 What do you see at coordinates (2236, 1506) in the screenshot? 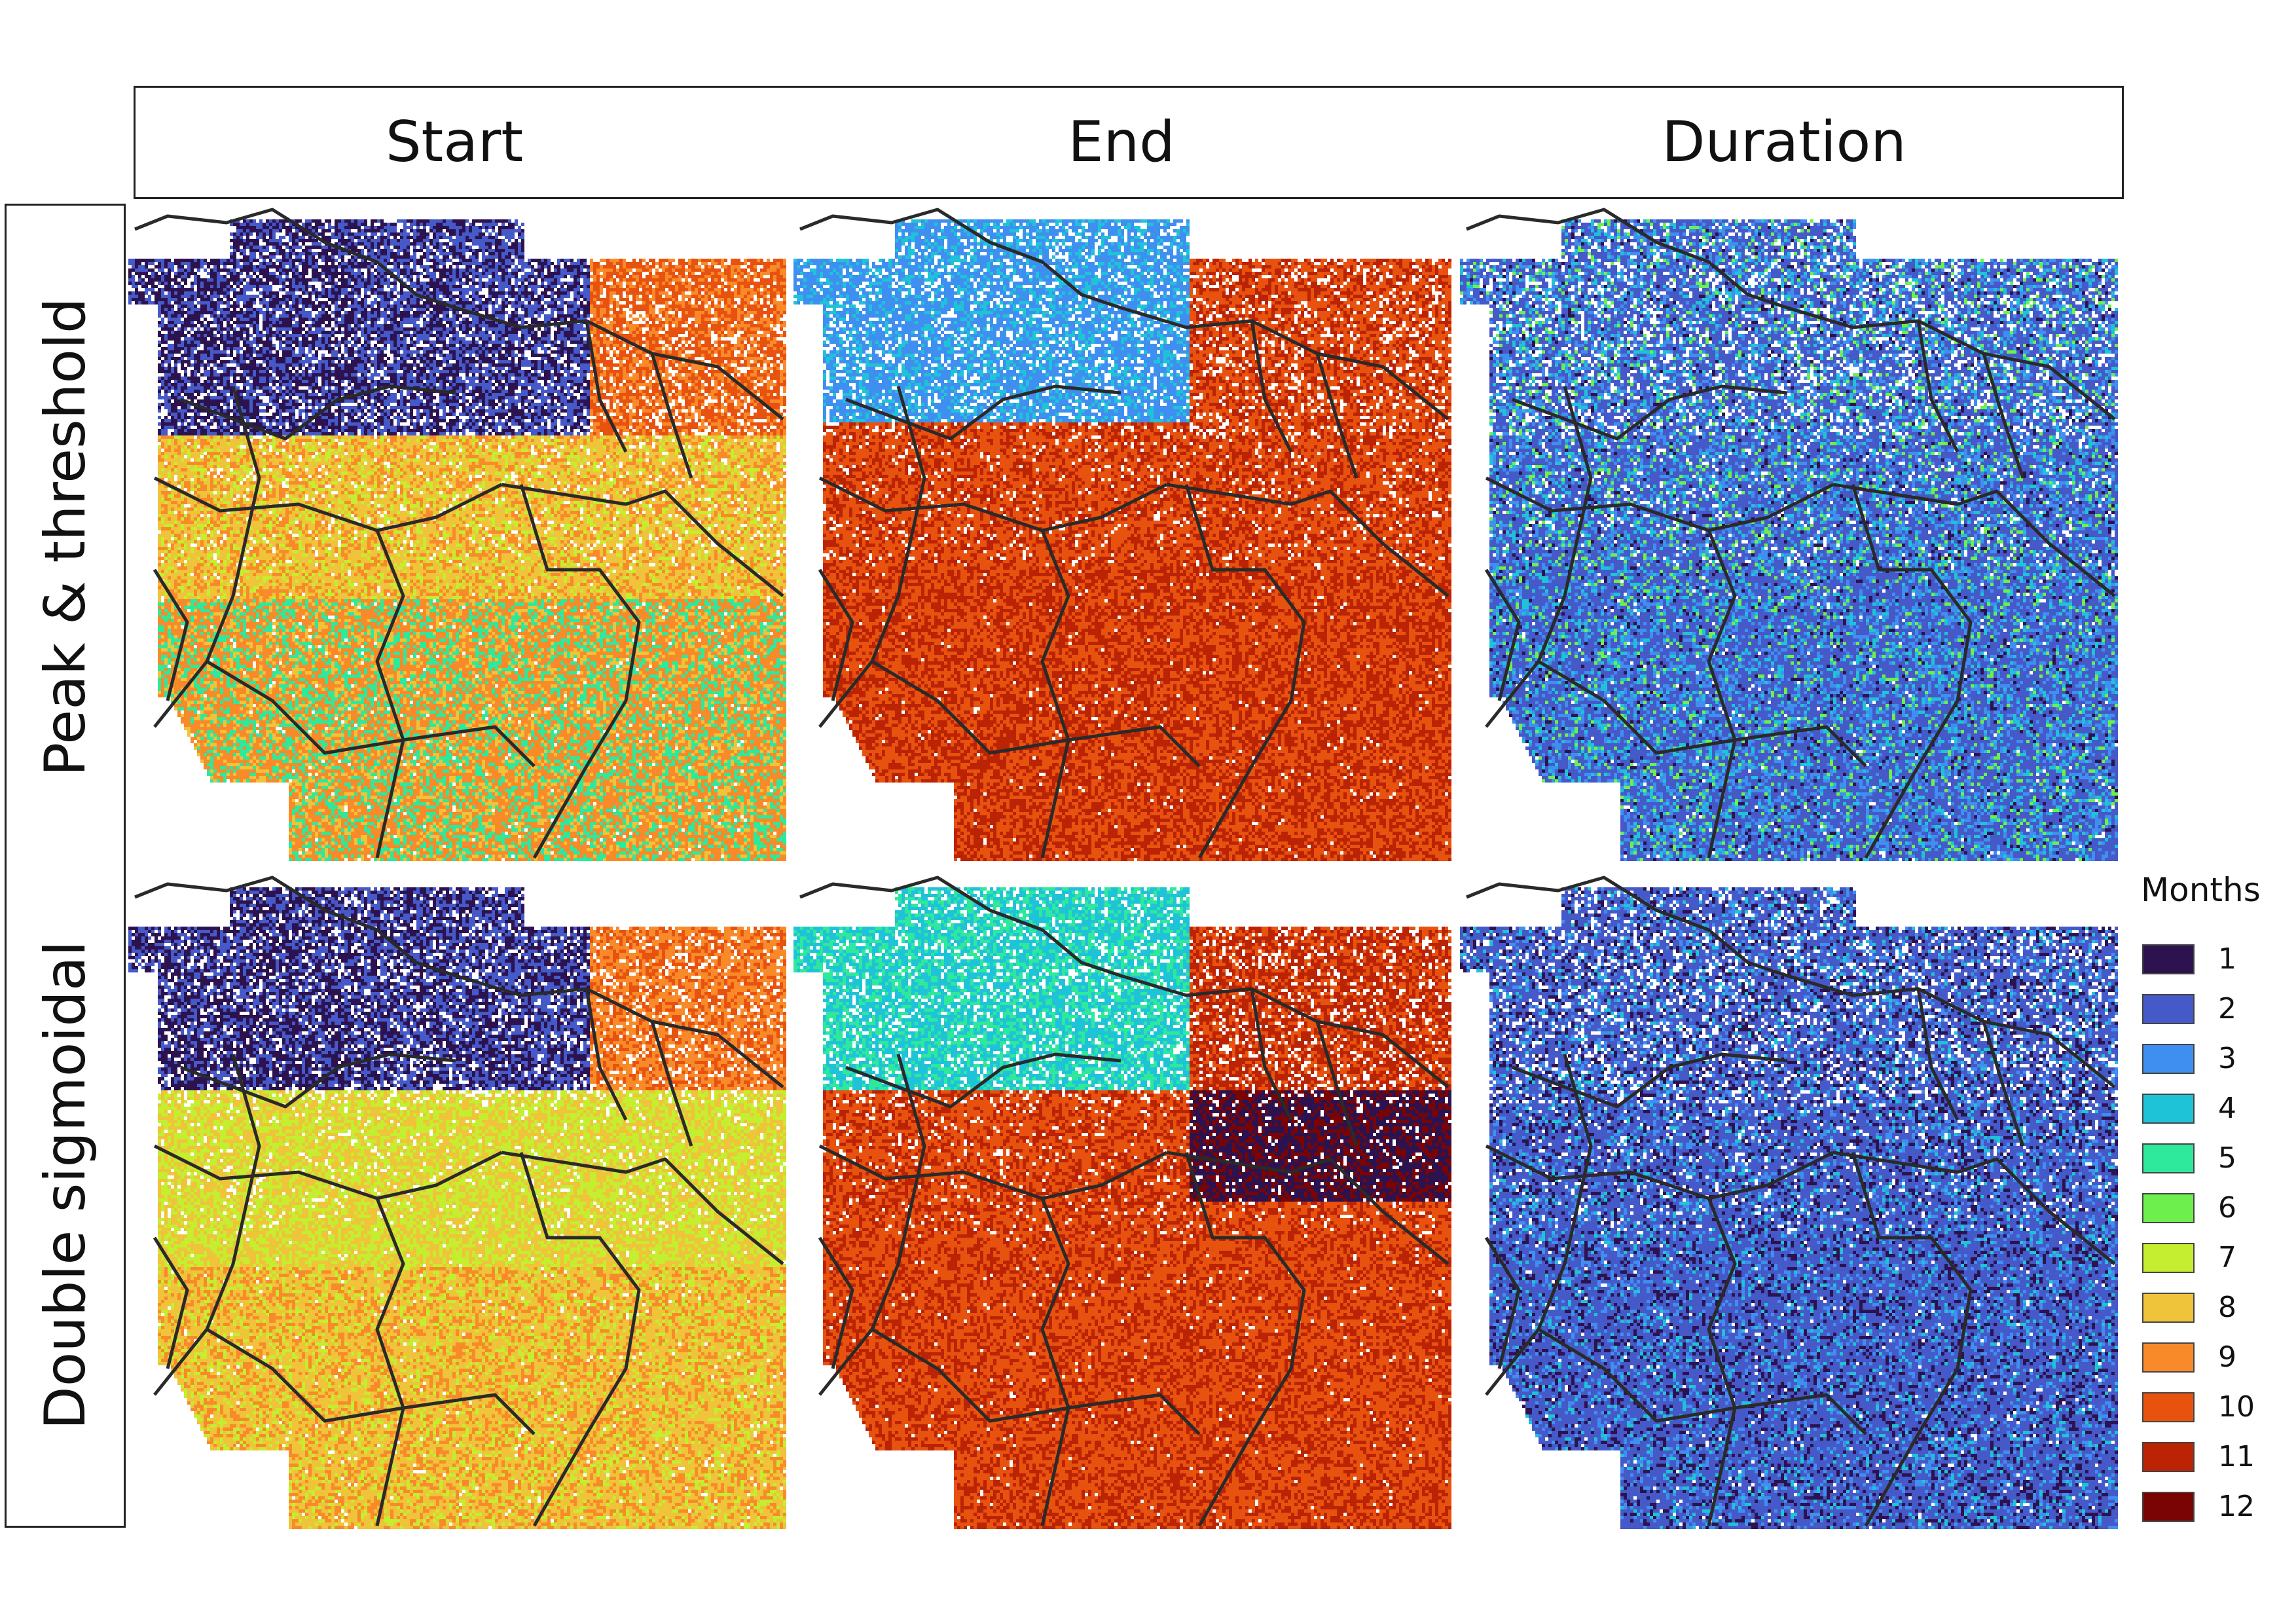
I see `legend-label: 12` at bounding box center [2236, 1506].